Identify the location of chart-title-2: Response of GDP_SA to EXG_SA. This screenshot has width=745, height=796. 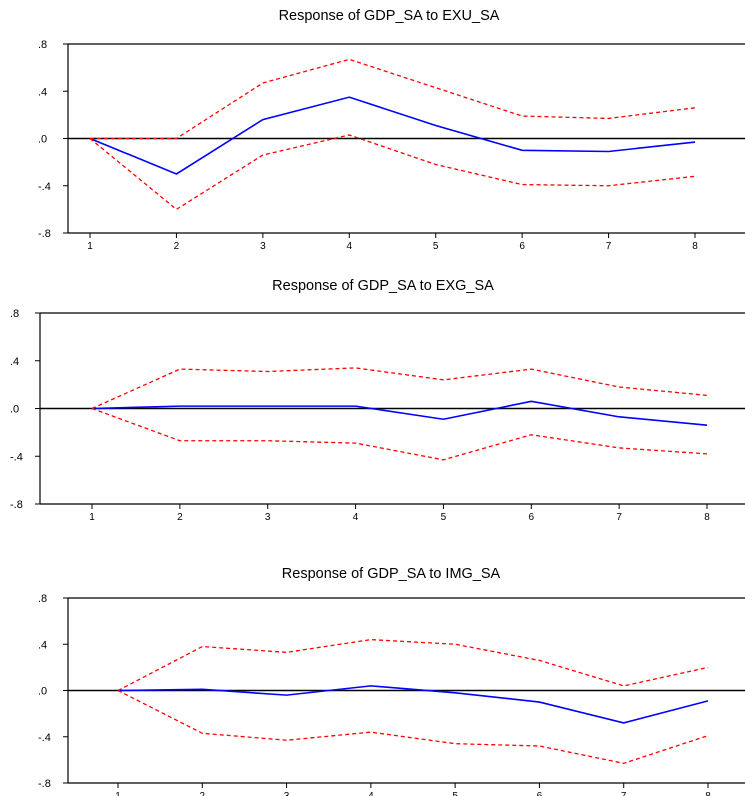
(383, 286).